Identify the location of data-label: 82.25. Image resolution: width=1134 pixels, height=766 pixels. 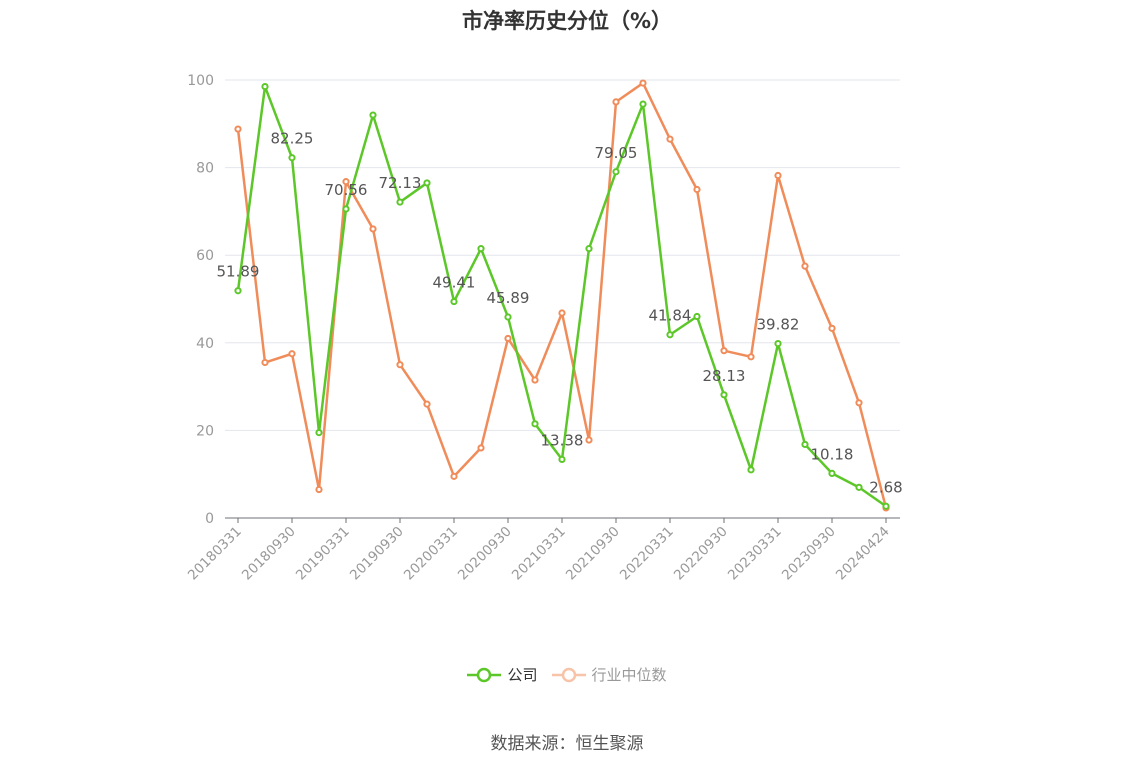
(292, 139).